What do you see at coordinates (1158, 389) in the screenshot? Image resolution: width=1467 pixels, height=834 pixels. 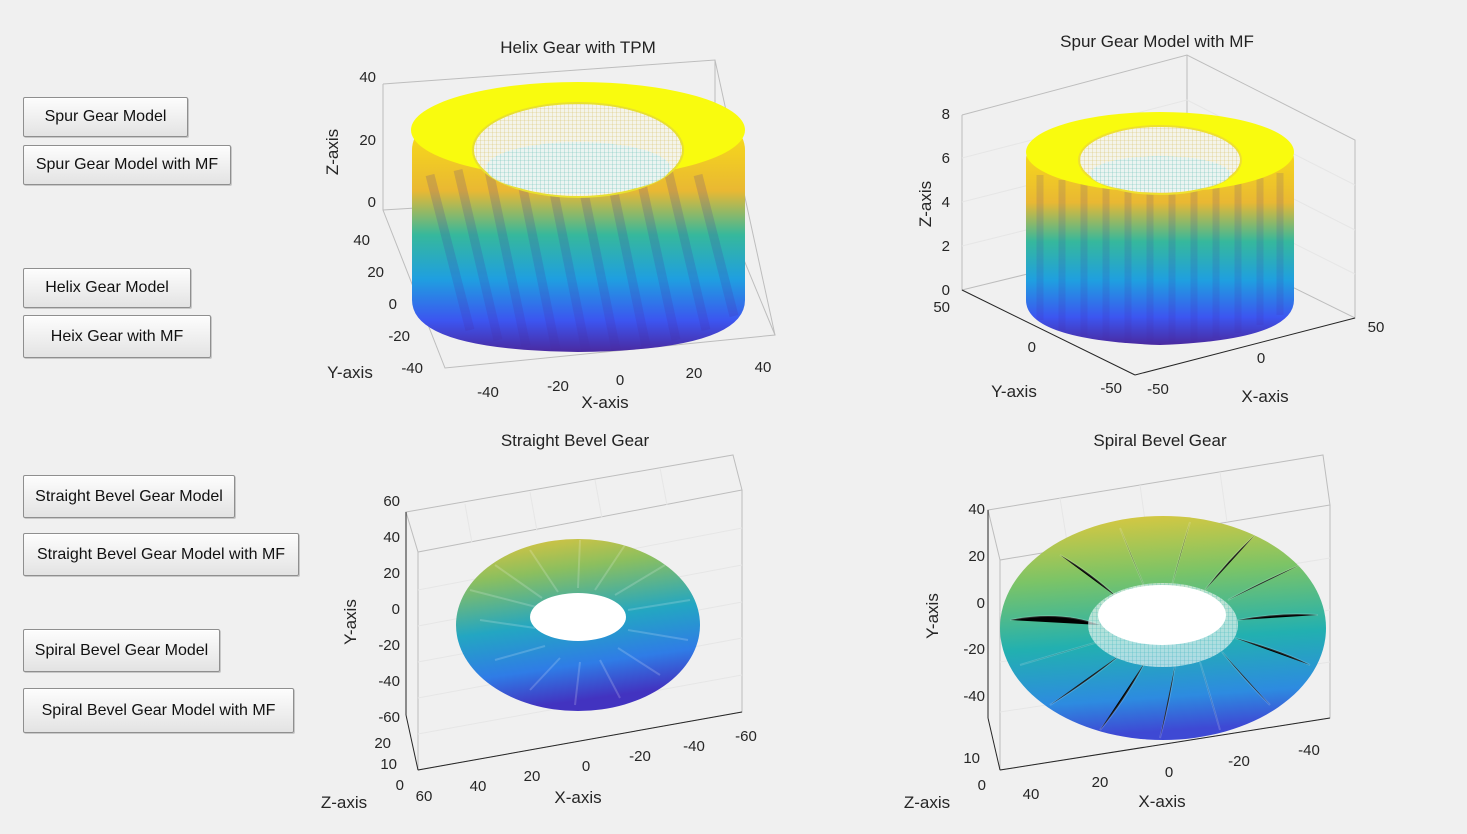 I see `spur-x-tick-0: -50` at bounding box center [1158, 389].